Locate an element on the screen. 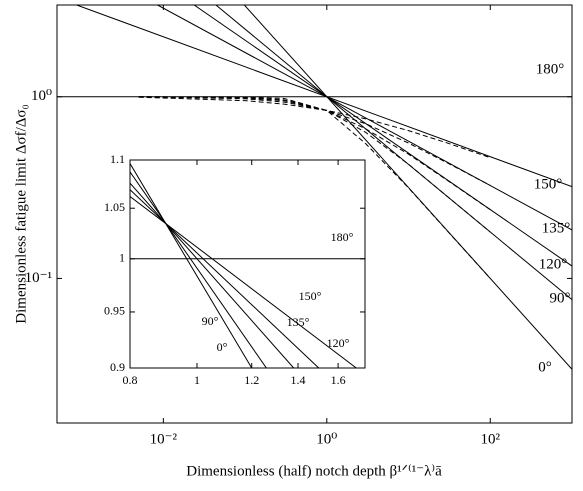  x-tick-label: 1.6 is located at coordinates (338, 380).